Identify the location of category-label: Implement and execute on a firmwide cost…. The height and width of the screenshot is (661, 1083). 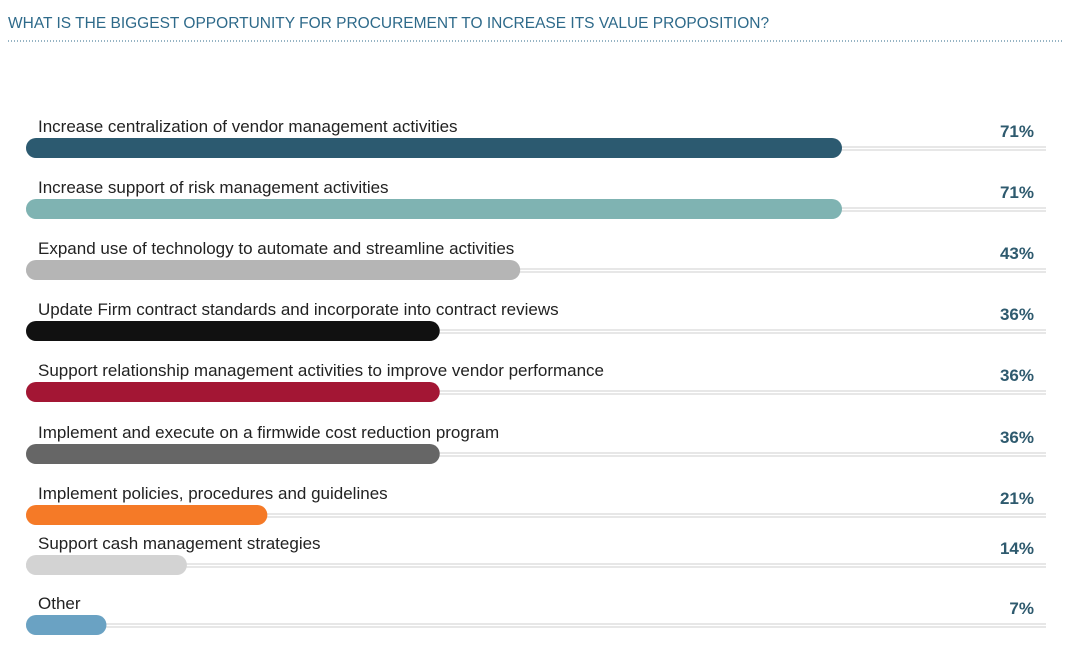
(268, 432).